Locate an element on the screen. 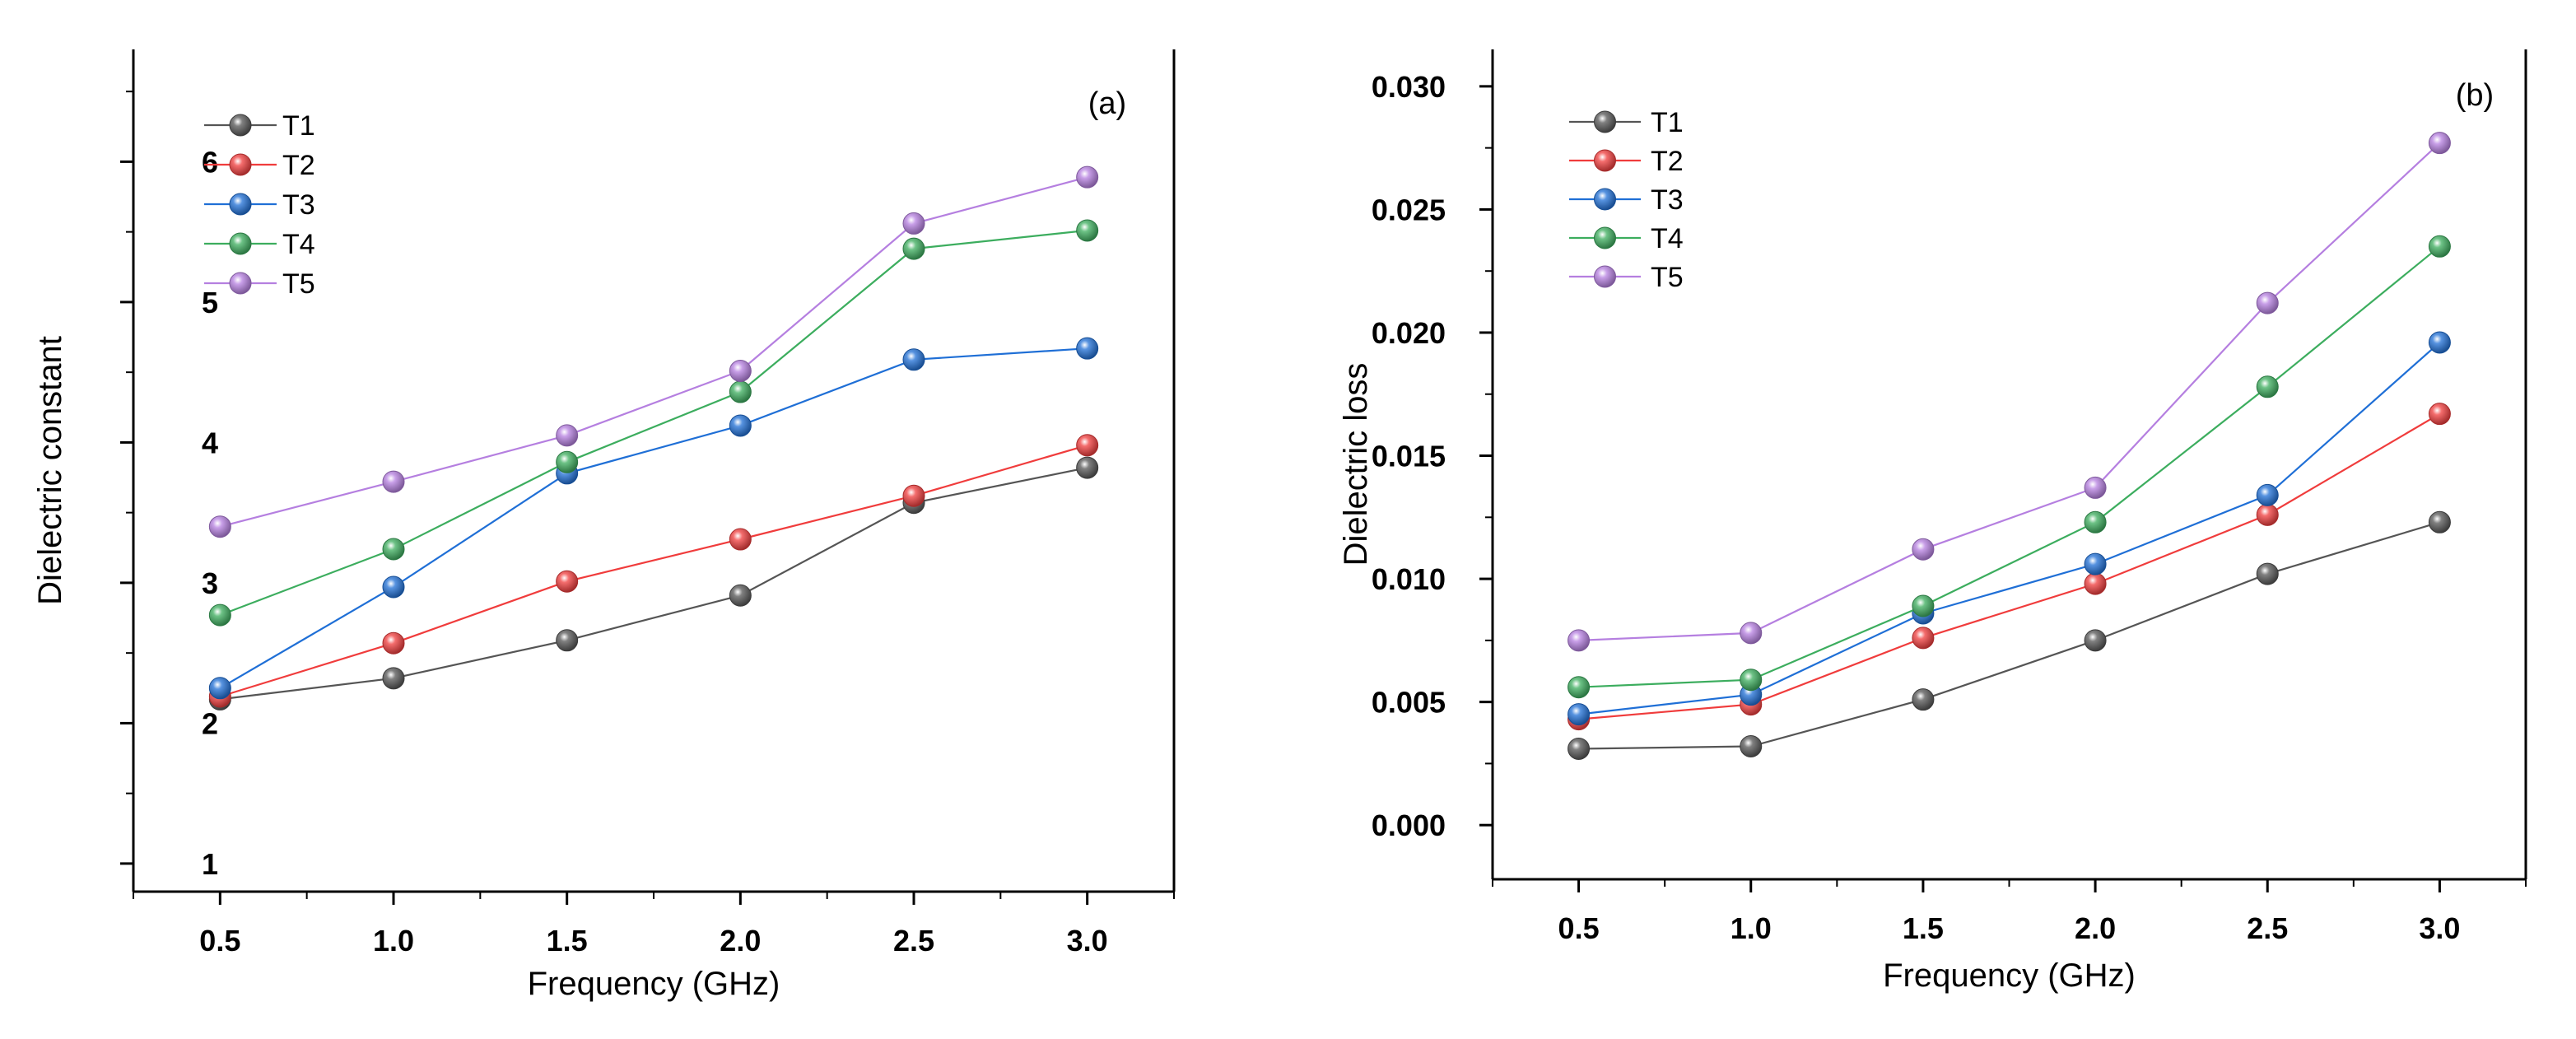 The image size is (2576, 1039). legend: T1 T2 T3 T4 T5 is located at coordinates (1626, 200).